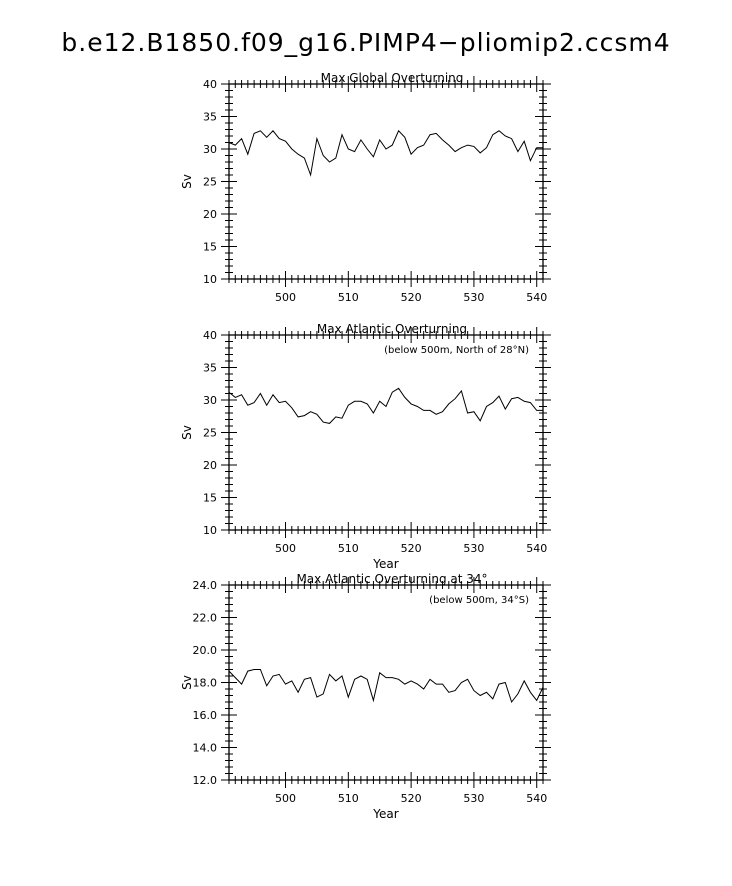 The image size is (732, 886). I want to click on y-tick-label: 12.0, so click(205, 780).